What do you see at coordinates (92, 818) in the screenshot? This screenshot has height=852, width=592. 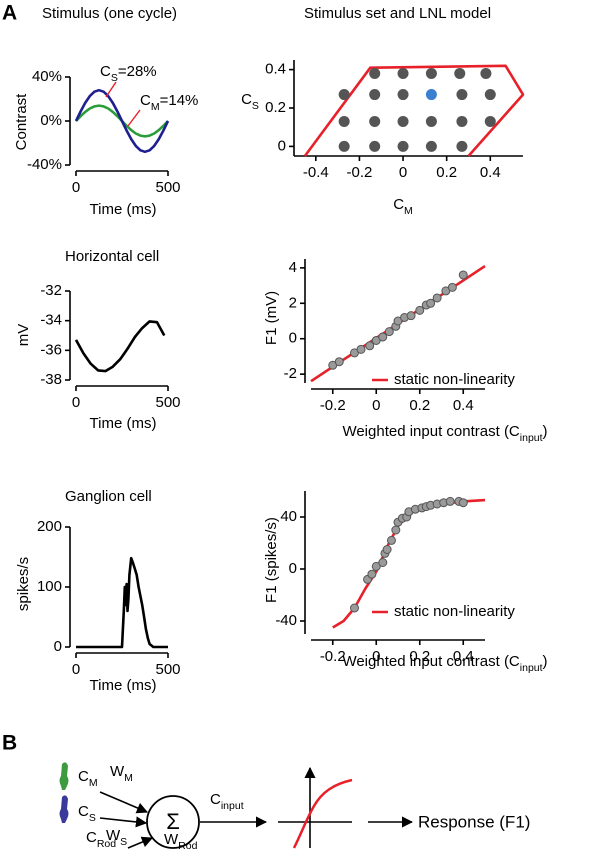 I see `input-label-part: S` at bounding box center [92, 818].